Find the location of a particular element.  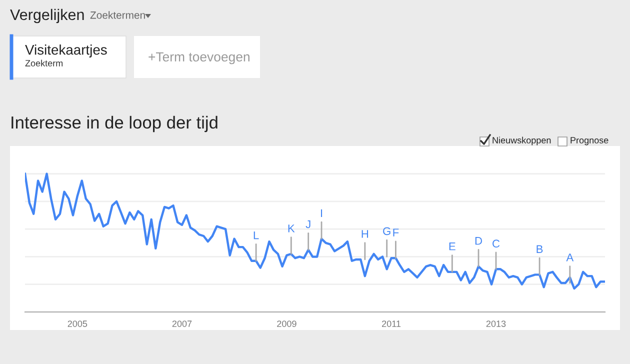

text: Visitekaartjes is located at coordinates (66, 51).